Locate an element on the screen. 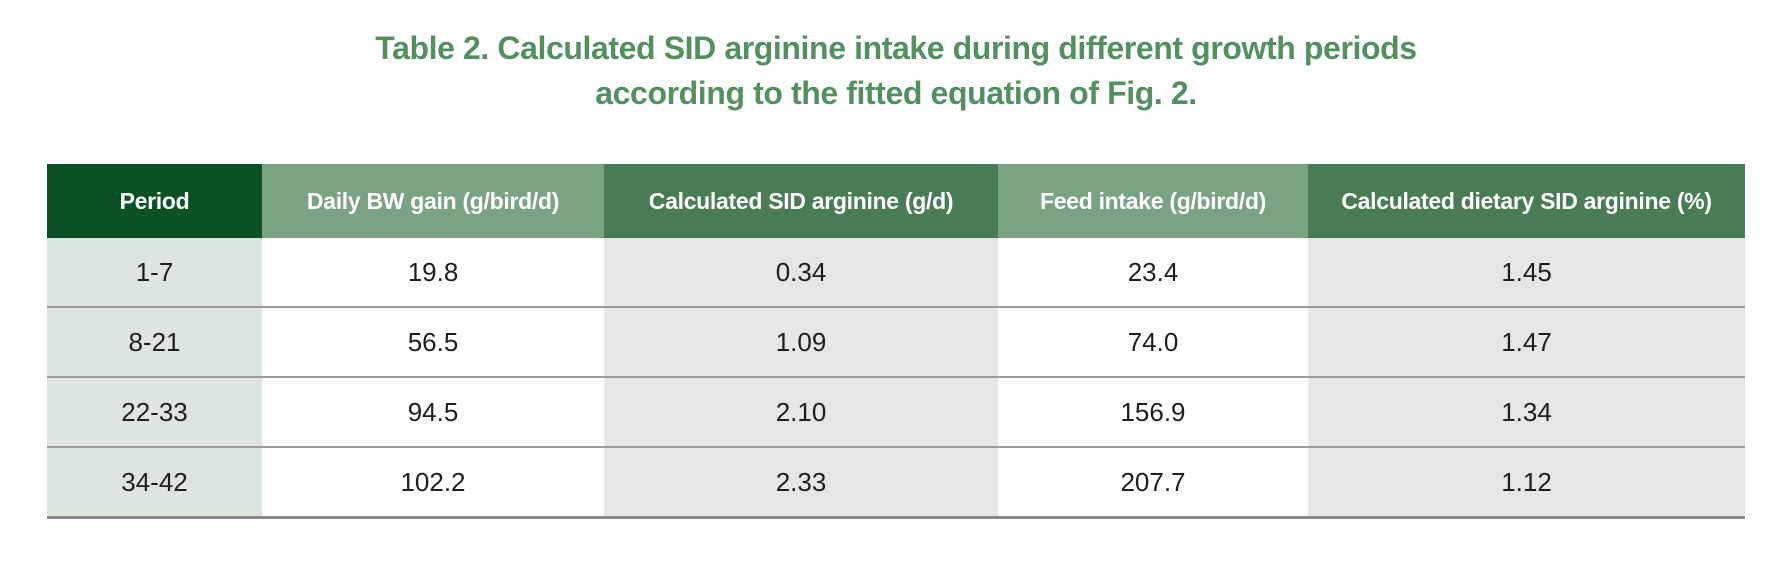  column-header-3: Calculated SID arginine (g/d) is located at coordinates (801, 201).